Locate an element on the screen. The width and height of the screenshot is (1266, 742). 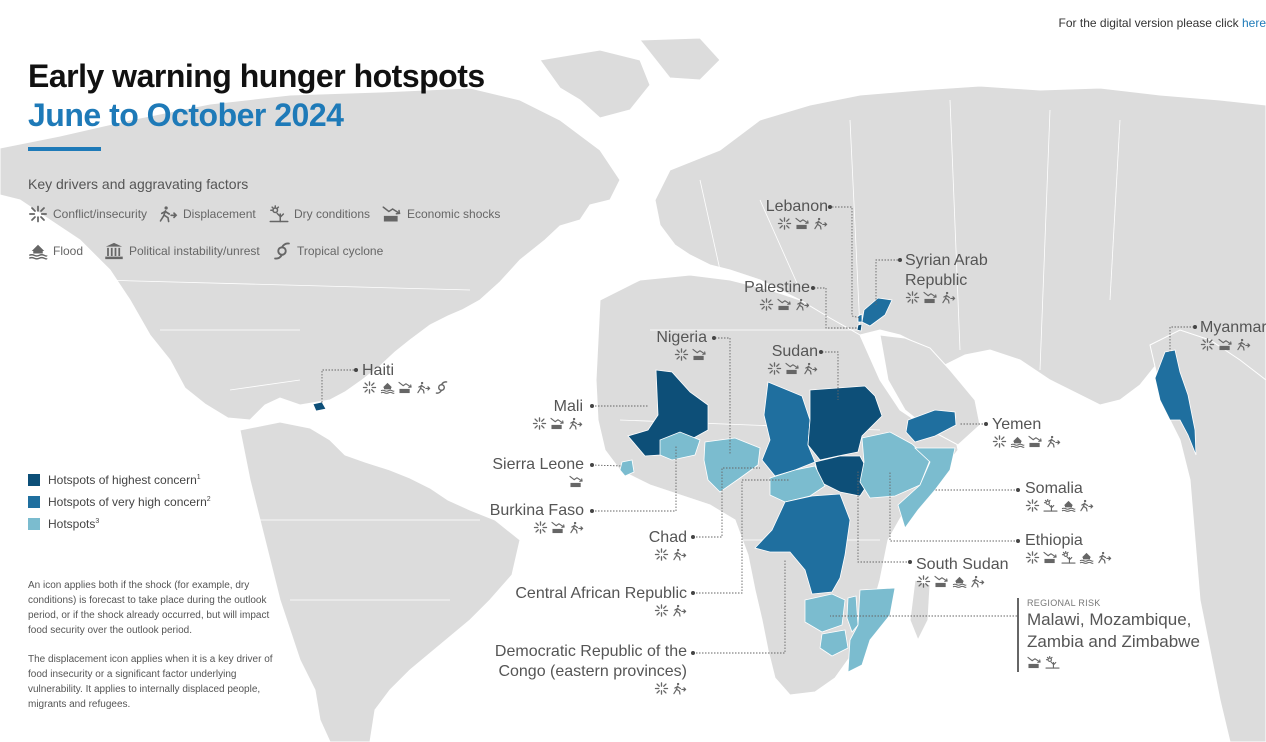
label-haiti-name: Haiti is located at coordinates (378, 370).